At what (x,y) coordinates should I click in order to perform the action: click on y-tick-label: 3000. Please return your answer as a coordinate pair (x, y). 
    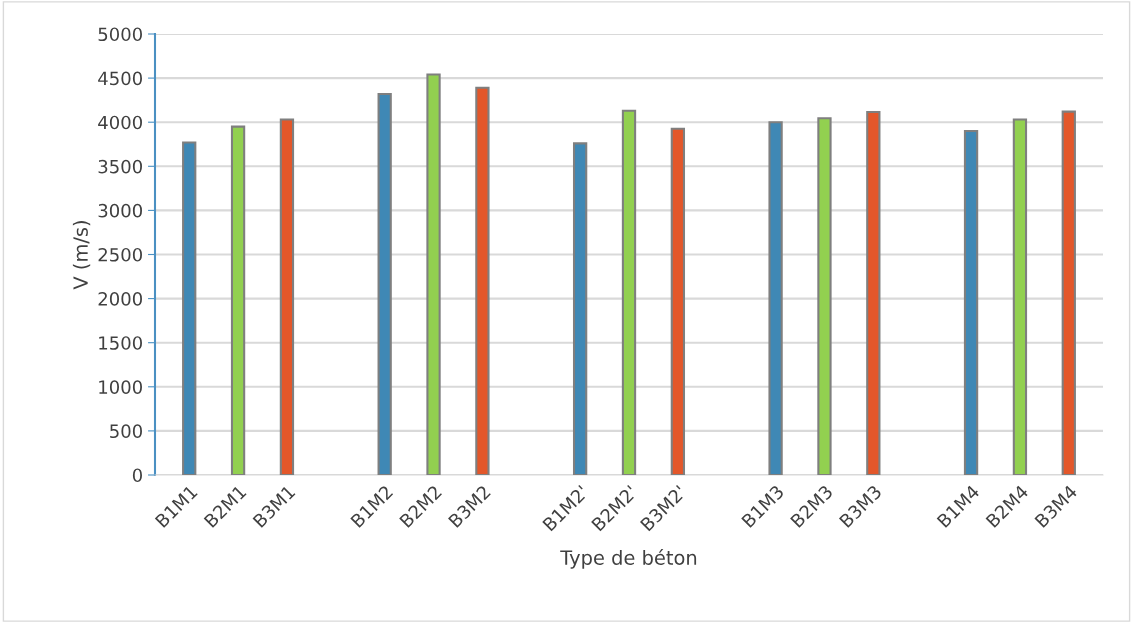
    Looking at the image, I should click on (120, 210).